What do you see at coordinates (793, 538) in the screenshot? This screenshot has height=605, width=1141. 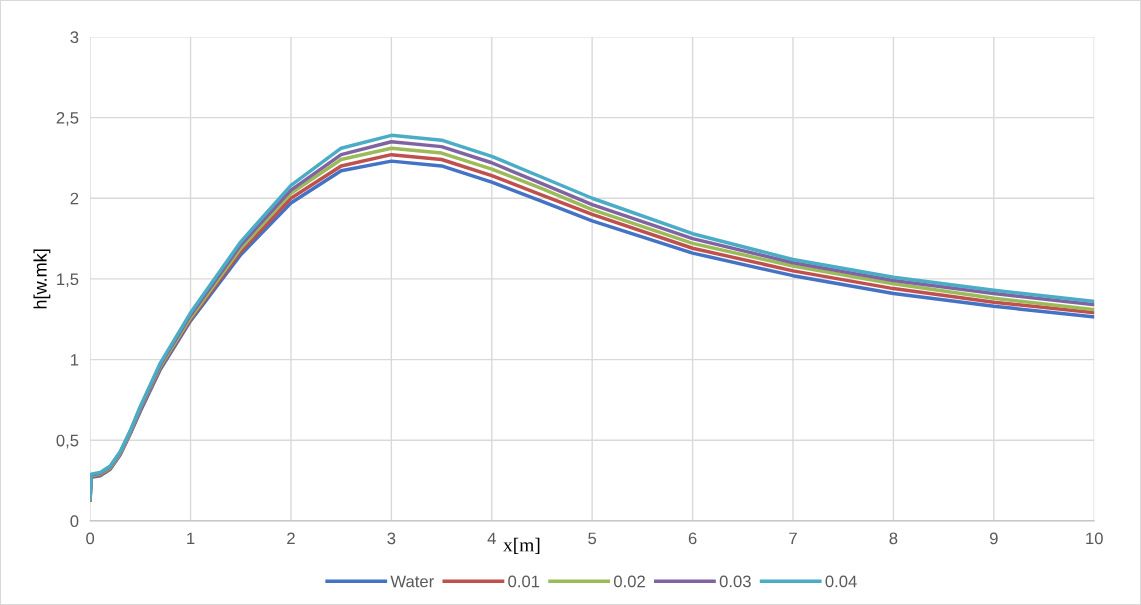 I see `x-tick-label: 7` at bounding box center [793, 538].